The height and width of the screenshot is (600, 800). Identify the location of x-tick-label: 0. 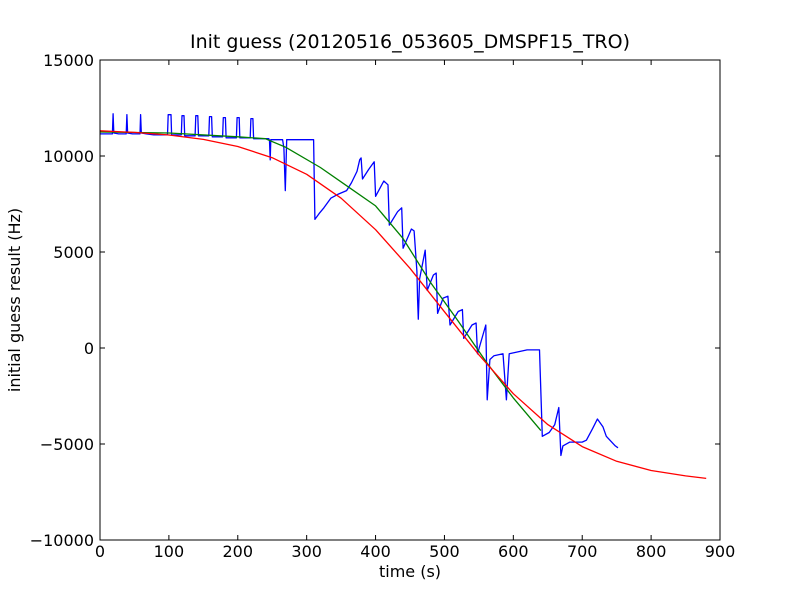
(100, 551).